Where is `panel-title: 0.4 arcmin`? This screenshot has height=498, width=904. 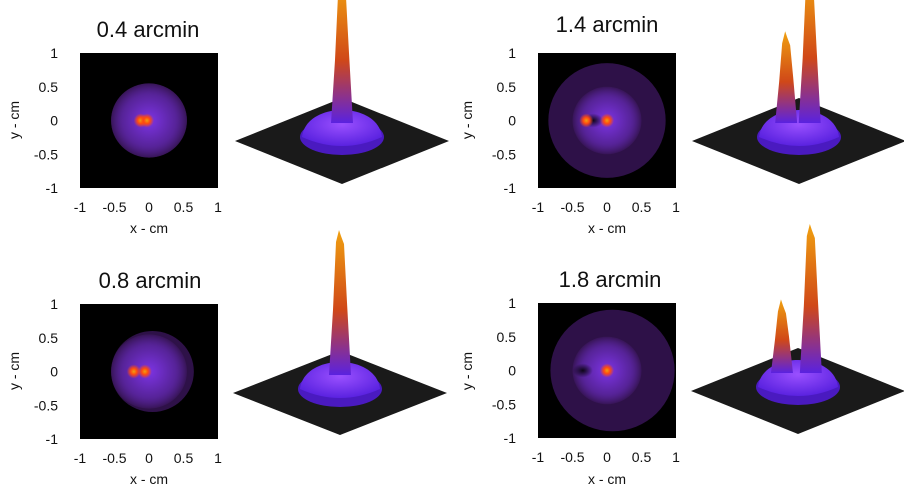
panel-title: 0.4 arcmin is located at coordinates (148, 29).